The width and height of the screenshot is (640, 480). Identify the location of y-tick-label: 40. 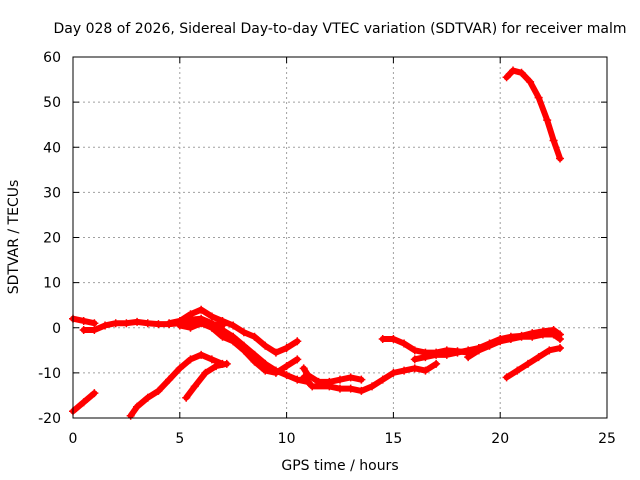
(52, 148).